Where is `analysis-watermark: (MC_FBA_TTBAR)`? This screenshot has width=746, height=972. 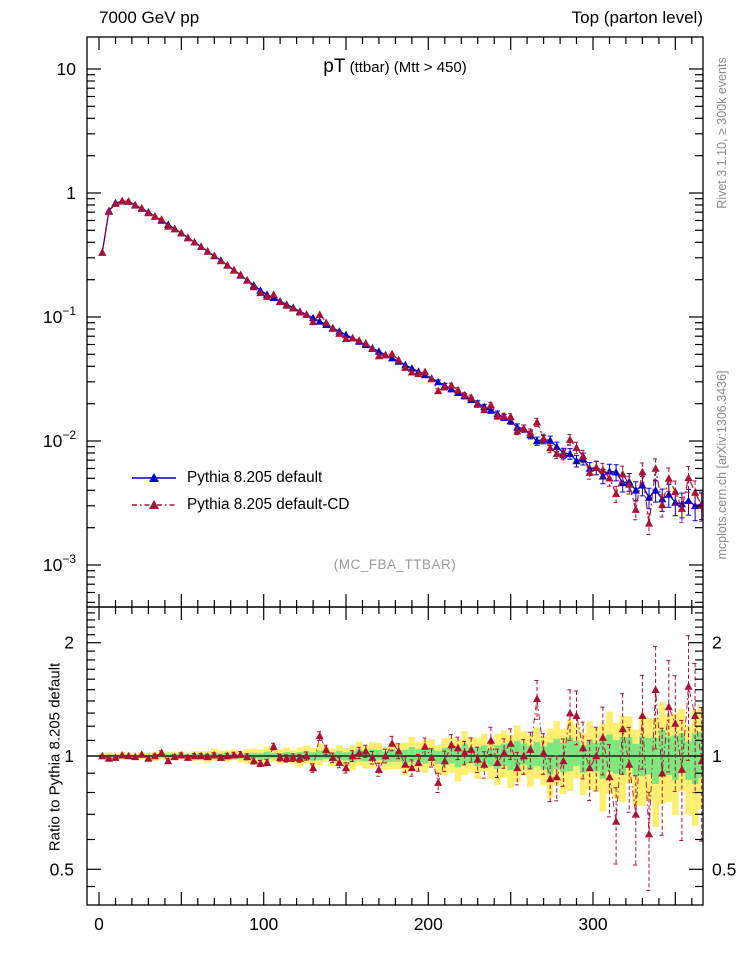
analysis-watermark: (MC_FBA_TTBAR) is located at coordinates (395, 564).